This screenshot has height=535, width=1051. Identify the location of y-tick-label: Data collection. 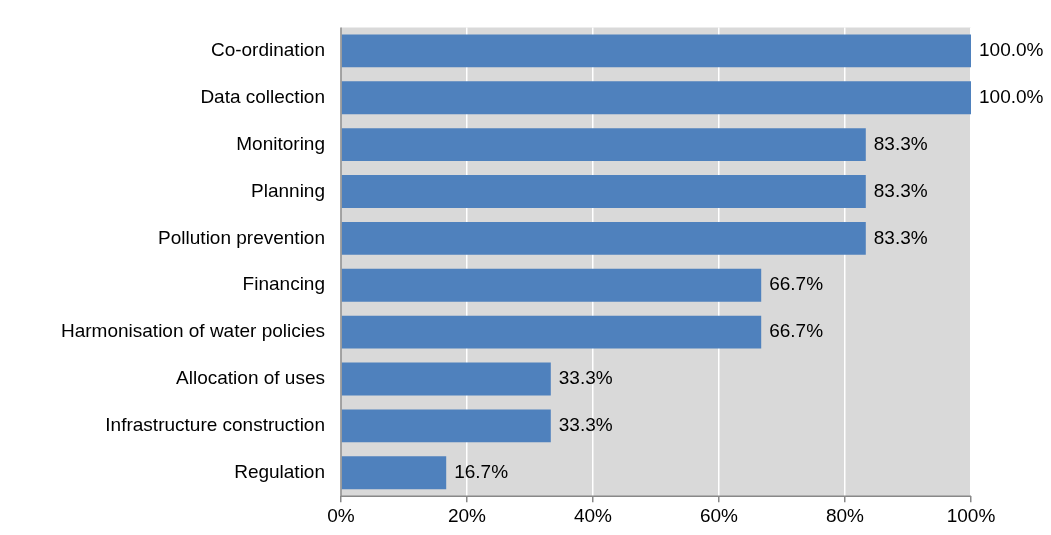
(262, 96).